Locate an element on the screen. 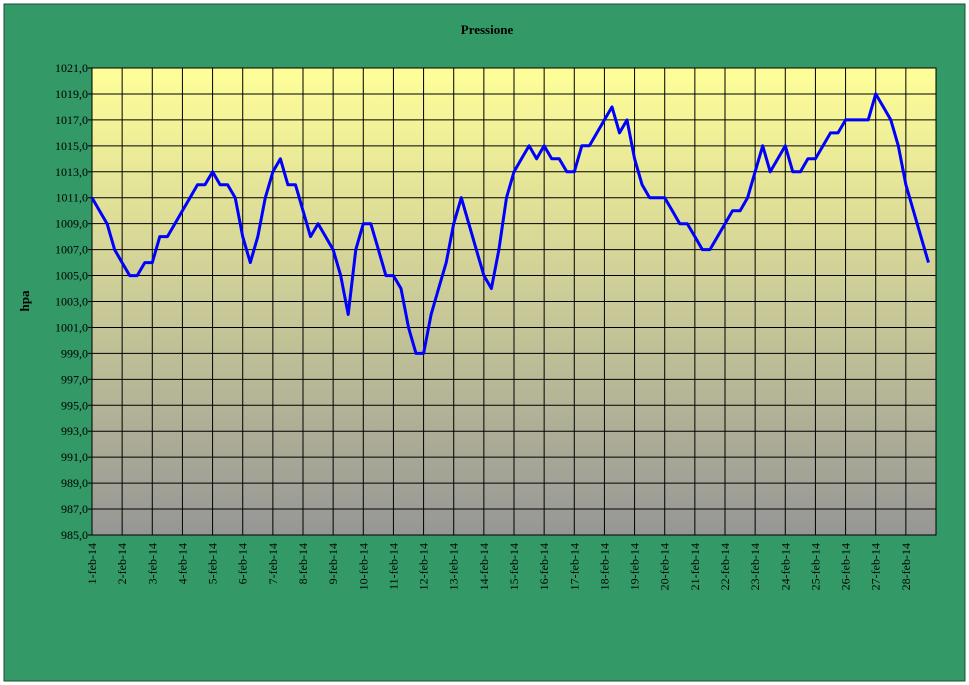  y-tick-label: 991,0 is located at coordinates (74, 457).